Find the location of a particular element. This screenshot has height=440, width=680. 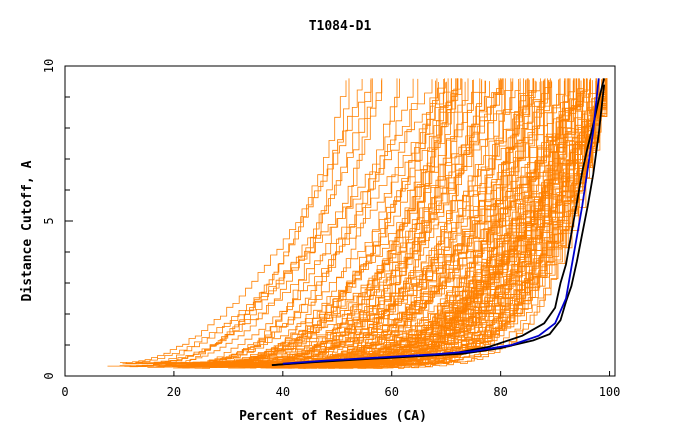

y-axis-label: Distance Cutoff, A is located at coordinates (27, 230).